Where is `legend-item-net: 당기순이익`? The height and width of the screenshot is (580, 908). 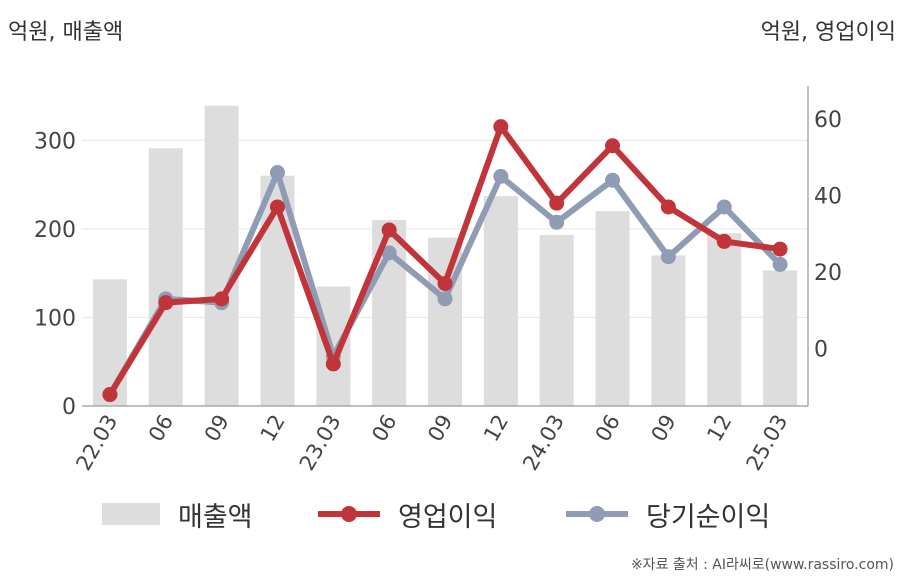
legend-item-net: 당기순이익 is located at coordinates (668, 514).